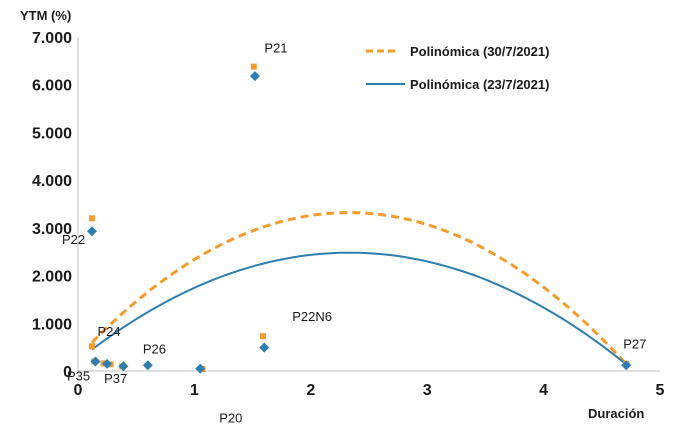 Image resolution: width=677 pixels, height=427 pixels. What do you see at coordinates (78, 375) in the screenshot?
I see `point-label-p35: P35` at bounding box center [78, 375].